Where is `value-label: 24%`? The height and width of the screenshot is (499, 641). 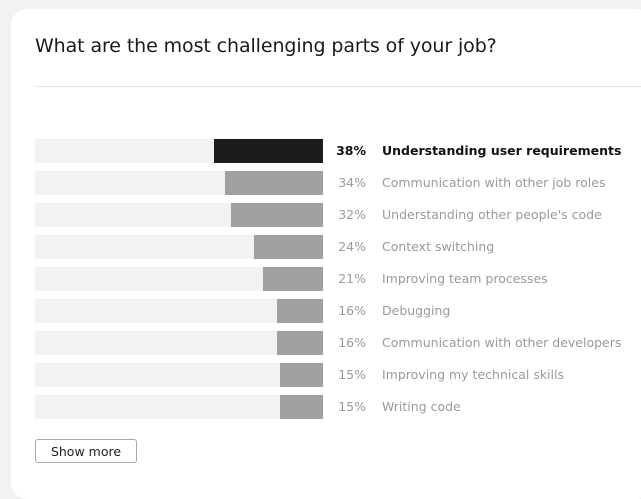 value-label: 24% is located at coordinates (352, 246).